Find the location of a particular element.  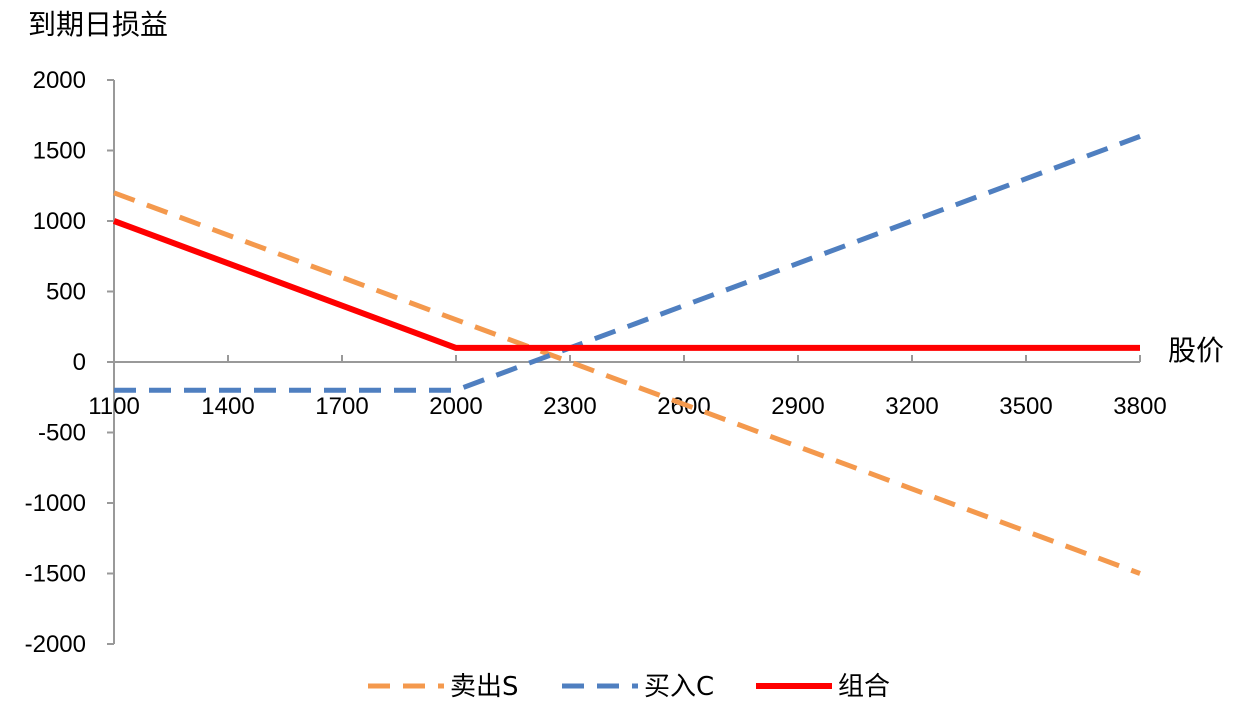

y-tick-label: 500 is located at coordinates (66, 292).